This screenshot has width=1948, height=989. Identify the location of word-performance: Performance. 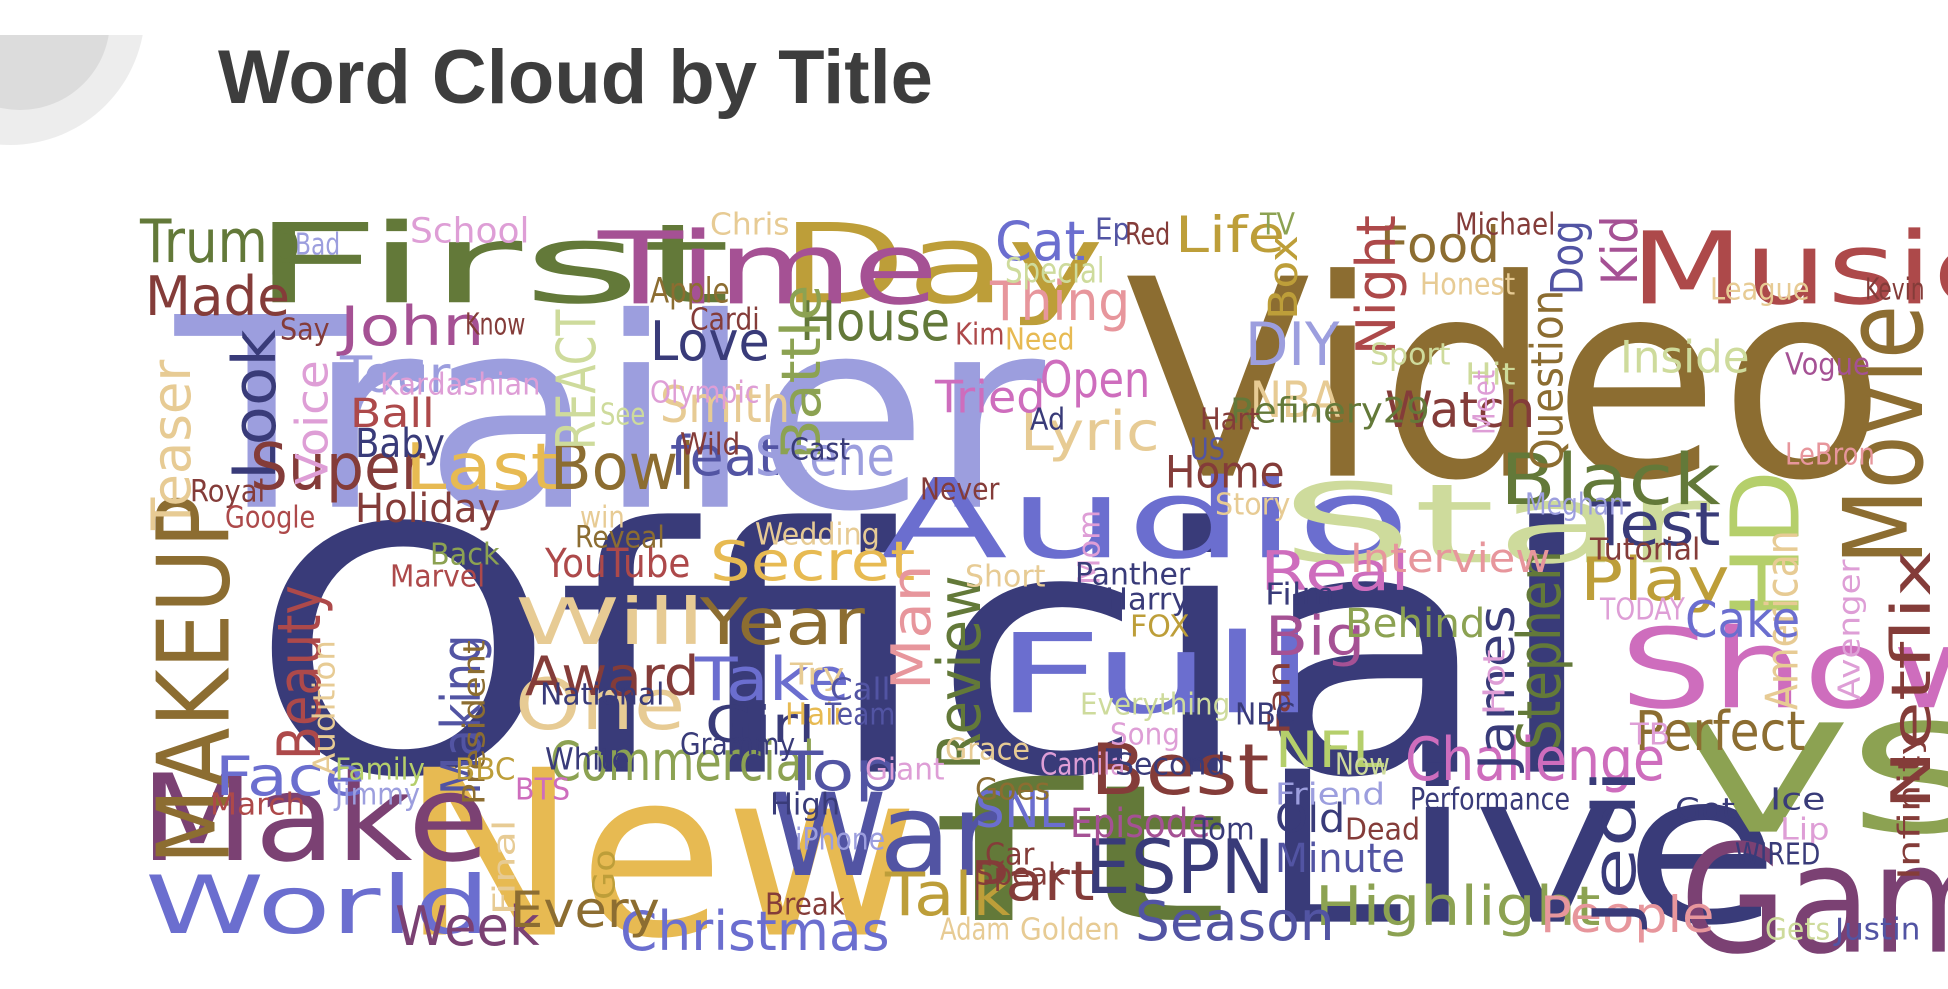
(1490, 800).